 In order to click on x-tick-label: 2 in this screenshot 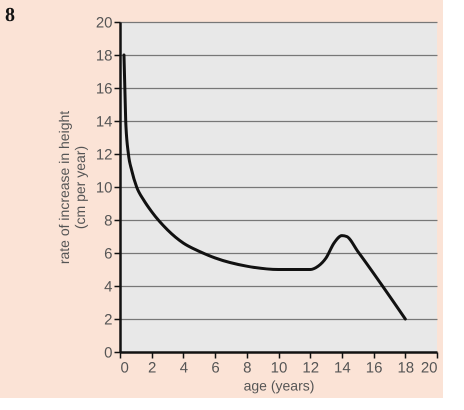, I will do `click(152, 368)`.